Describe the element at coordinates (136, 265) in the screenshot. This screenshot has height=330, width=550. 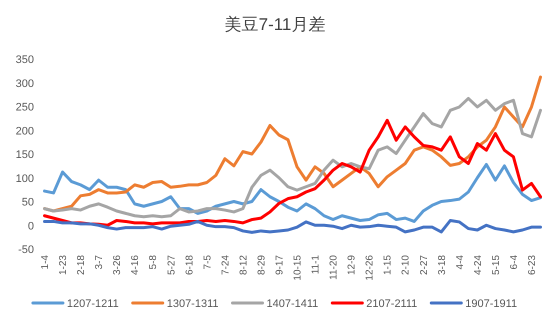
I see `x-tick-label: 4-16` at that location.